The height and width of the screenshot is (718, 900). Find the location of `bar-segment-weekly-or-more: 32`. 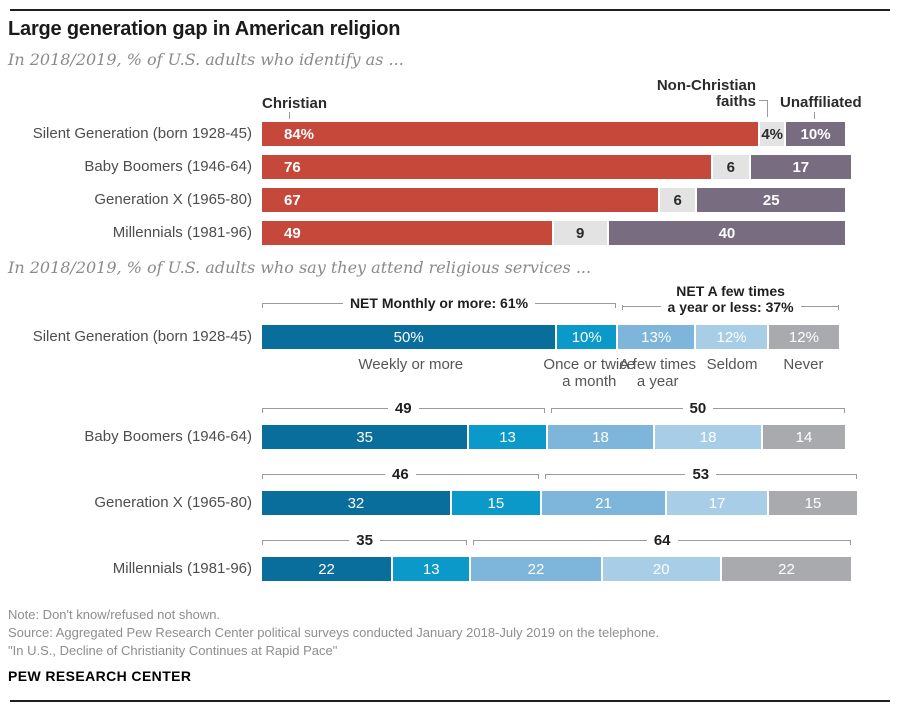

bar-segment-weekly-or-more: 32 is located at coordinates (356, 503).